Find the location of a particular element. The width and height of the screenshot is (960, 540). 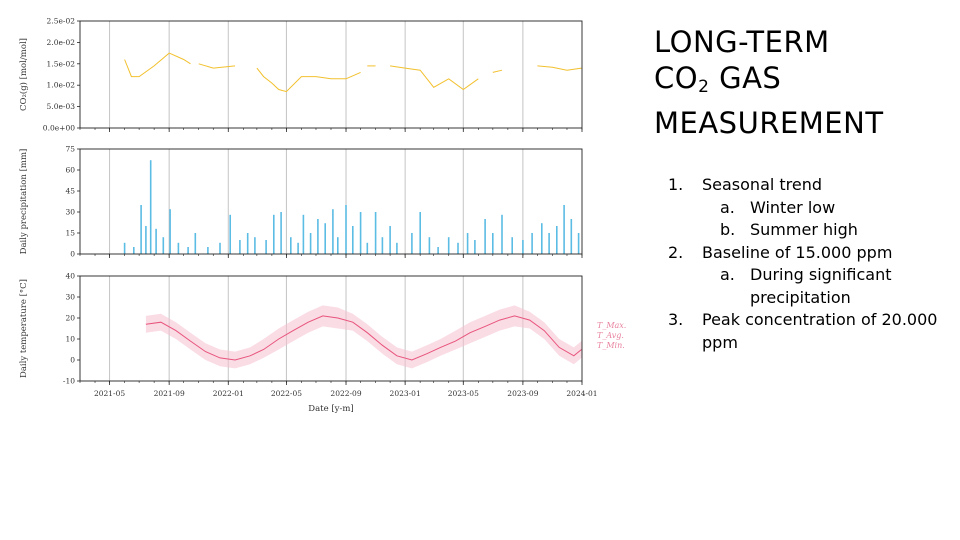

x-tick-label: 2024-01 is located at coordinates (581, 393).